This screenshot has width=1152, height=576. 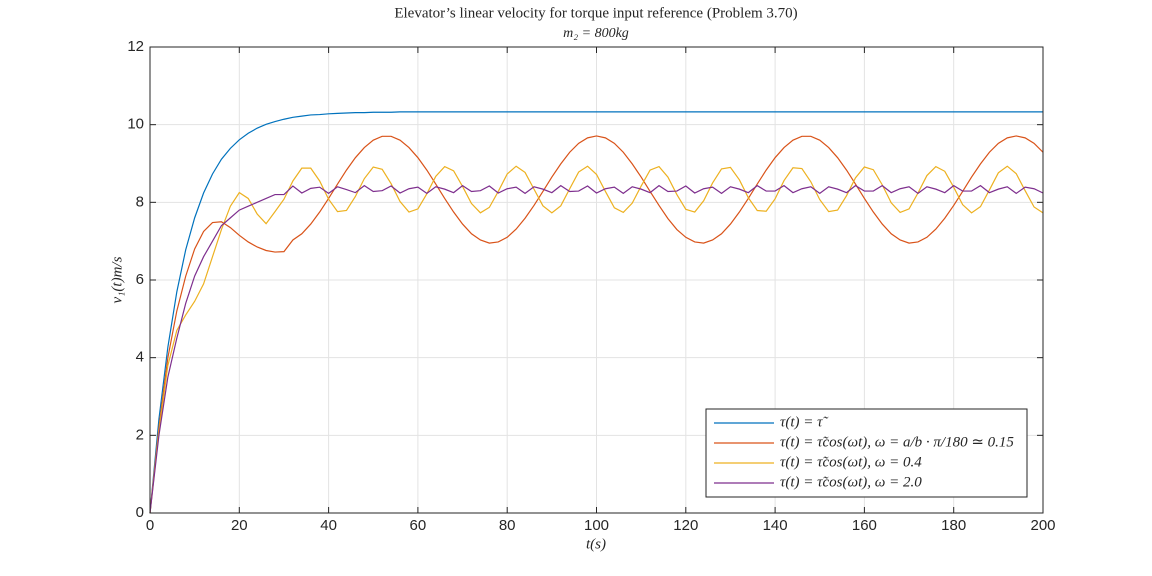 I want to click on x-tick-label: 100, so click(x=596, y=525).